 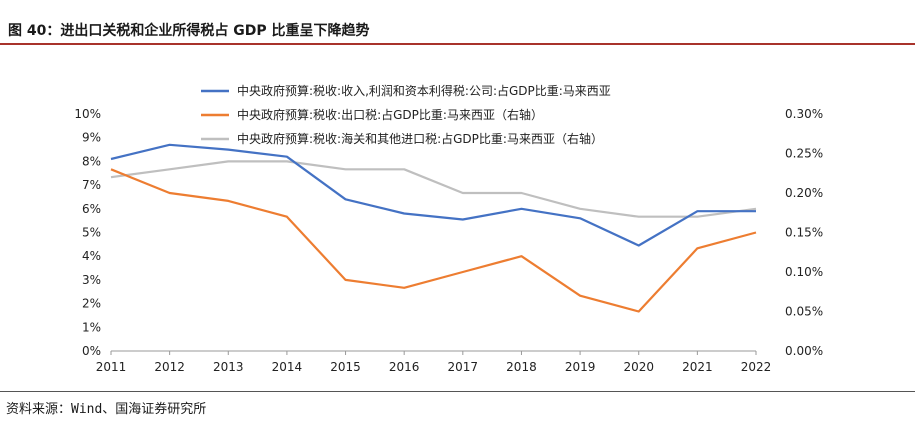 I want to click on x-tick-label: 2015, so click(x=345, y=367).